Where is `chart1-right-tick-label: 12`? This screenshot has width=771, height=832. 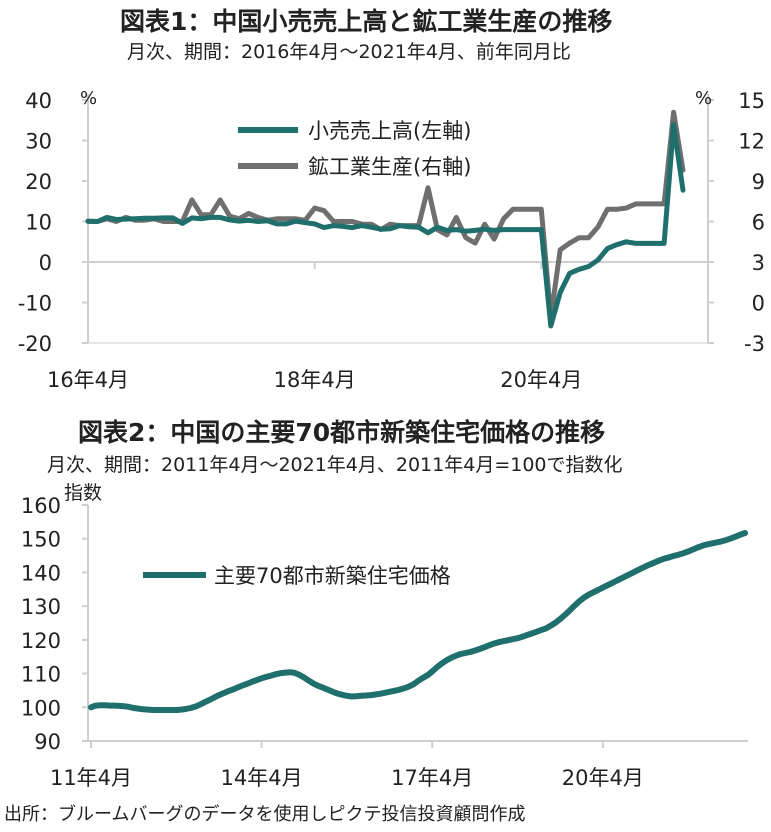
chart1-right-tick-label: 12 is located at coordinates (751, 142).